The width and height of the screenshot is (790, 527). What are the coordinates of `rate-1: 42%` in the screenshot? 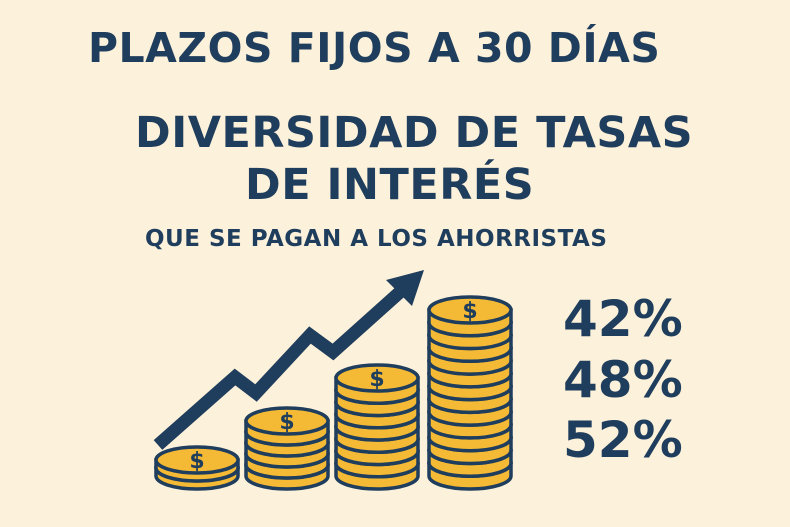 It's located at (623, 319).